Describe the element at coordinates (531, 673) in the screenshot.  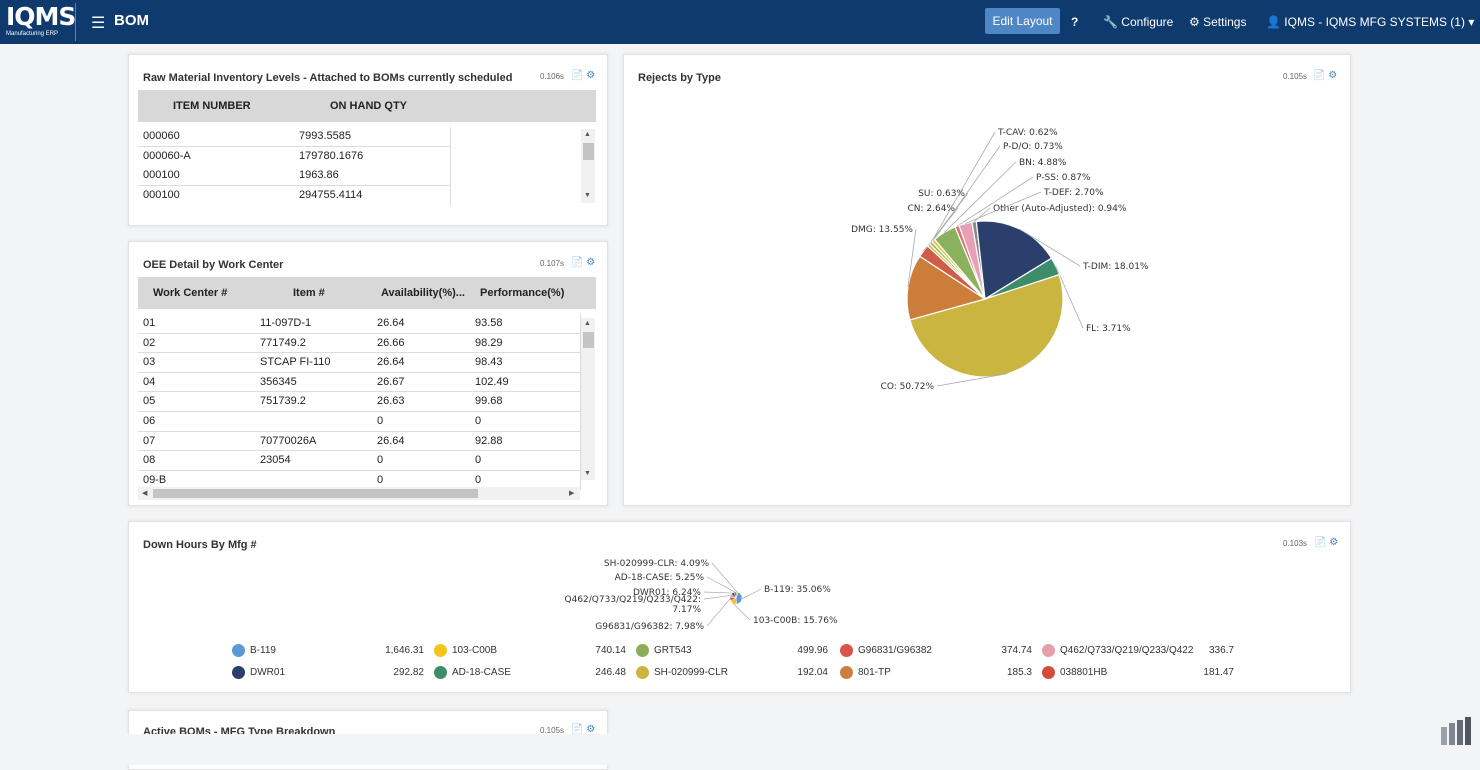
I see `legend-item: AD-18-CASE 246.48` at that location.